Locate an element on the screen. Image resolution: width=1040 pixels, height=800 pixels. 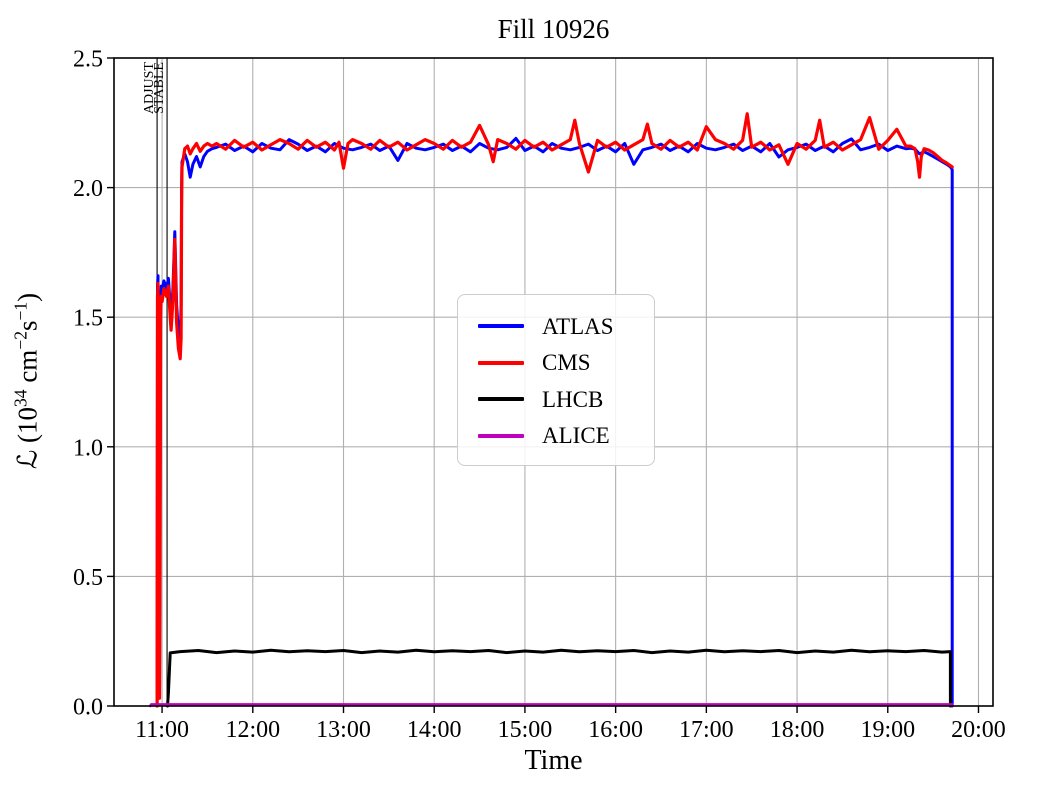
x-tick-label: 17:00 is located at coordinates (706, 730).